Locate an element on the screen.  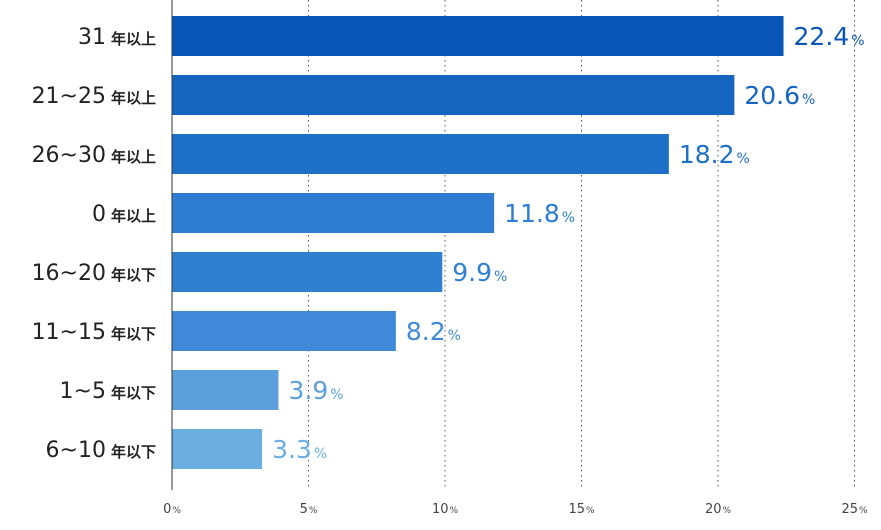
value-label-3: 18.2% is located at coordinates (714, 154).